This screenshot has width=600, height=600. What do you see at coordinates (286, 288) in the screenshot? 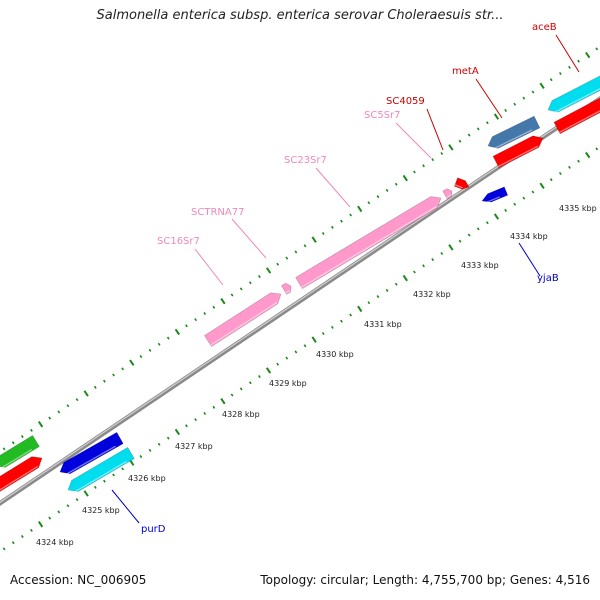
I see `feature-sctrna77` at bounding box center [286, 288].